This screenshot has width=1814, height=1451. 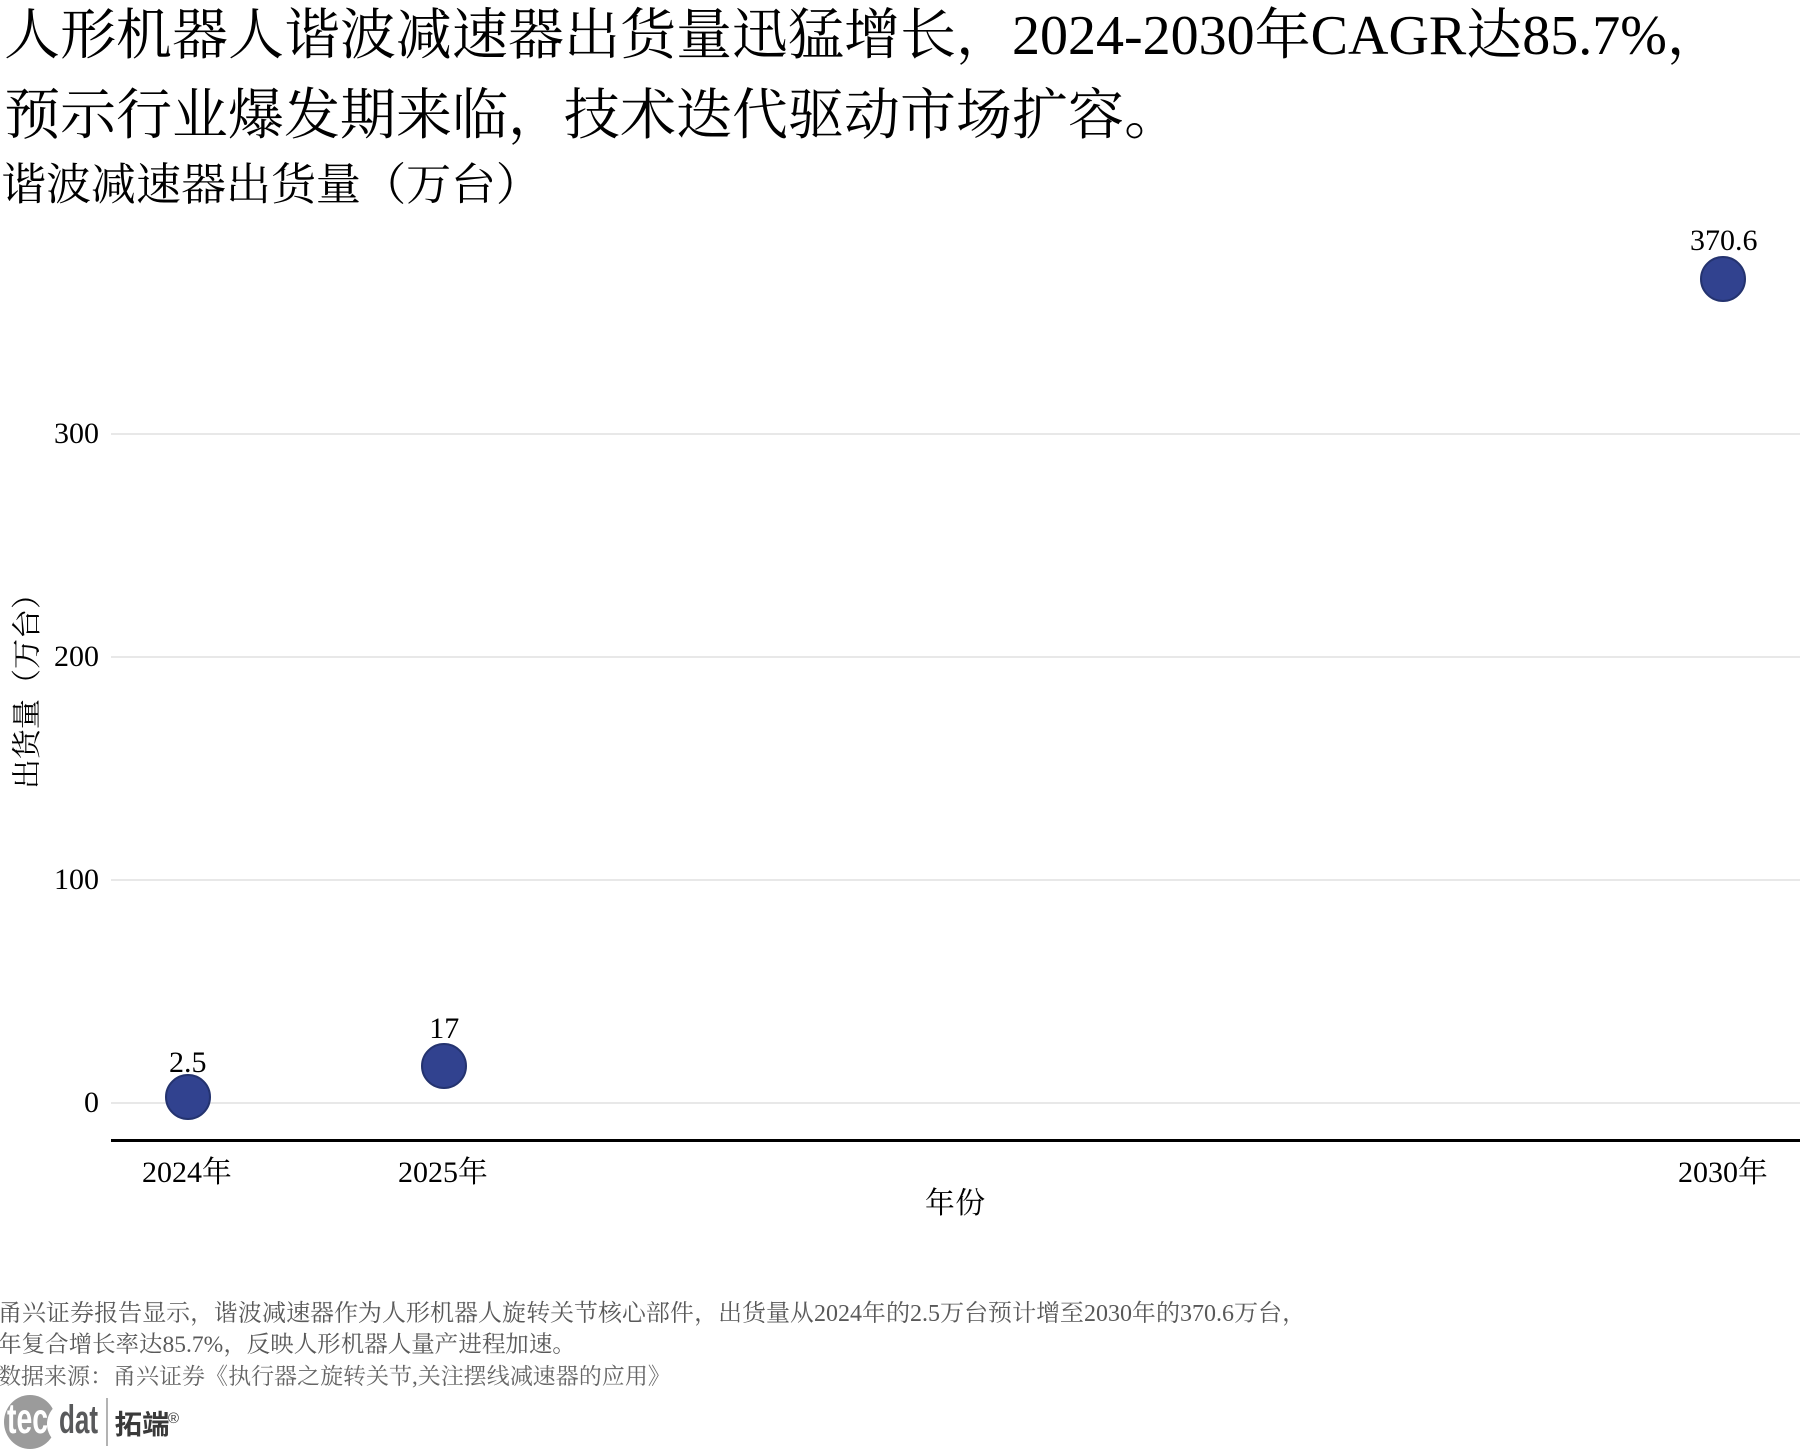 What do you see at coordinates (27, 1419) in the screenshot?
I see `svg-text: tec` at bounding box center [27, 1419].